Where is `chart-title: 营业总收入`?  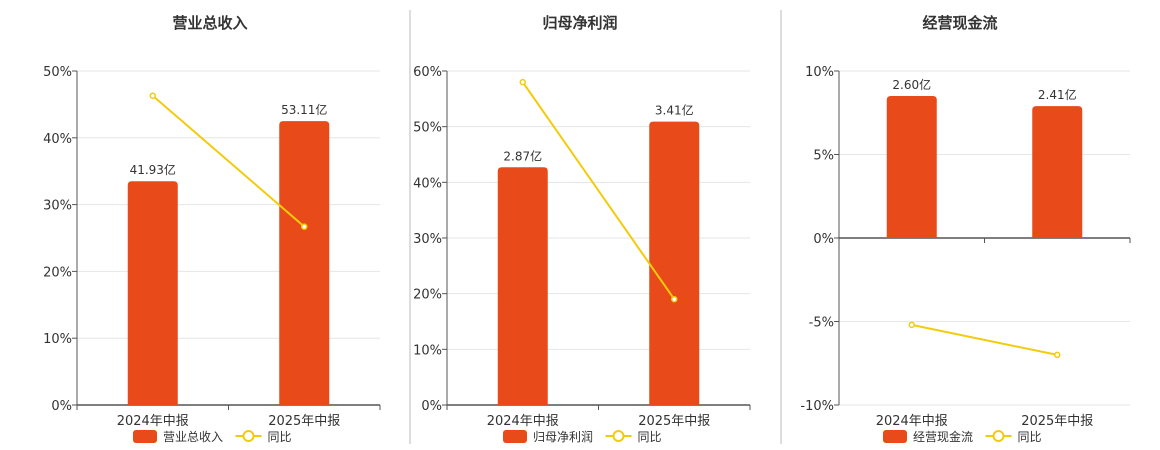
chart-title: 营业总收入 is located at coordinates (209, 23).